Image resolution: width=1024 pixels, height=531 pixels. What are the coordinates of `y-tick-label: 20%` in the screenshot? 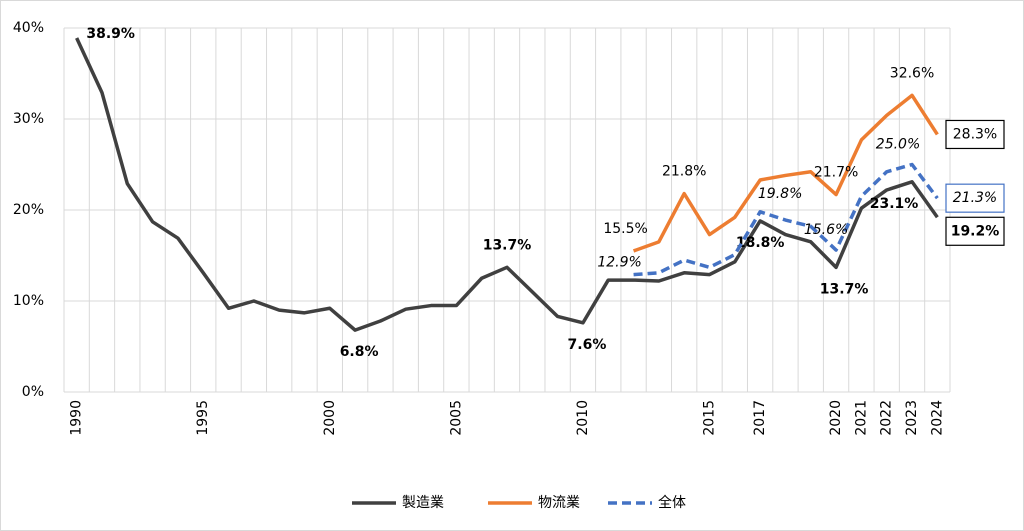 It's located at (28, 210).